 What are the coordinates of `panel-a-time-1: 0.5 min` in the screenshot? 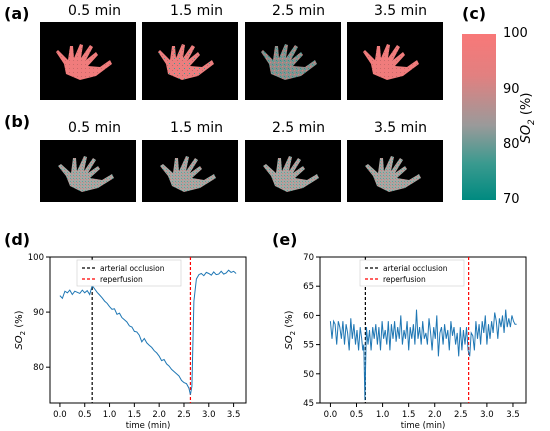 It's located at (94, 11).